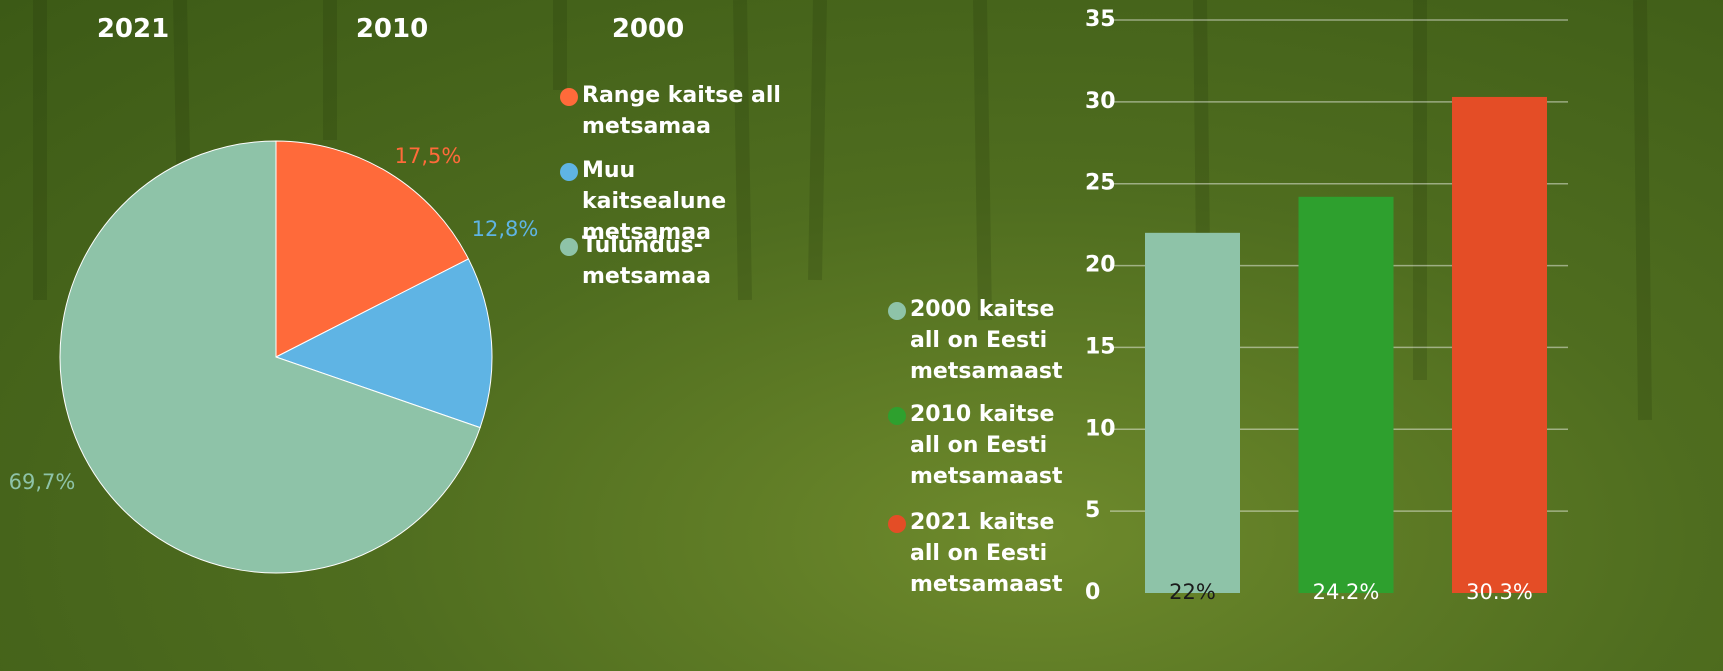 This screenshot has height=671, width=1723. What do you see at coordinates (654, 201) in the screenshot?
I see `legend-label: Muu kaitsealune metsamaa` at bounding box center [654, 201].